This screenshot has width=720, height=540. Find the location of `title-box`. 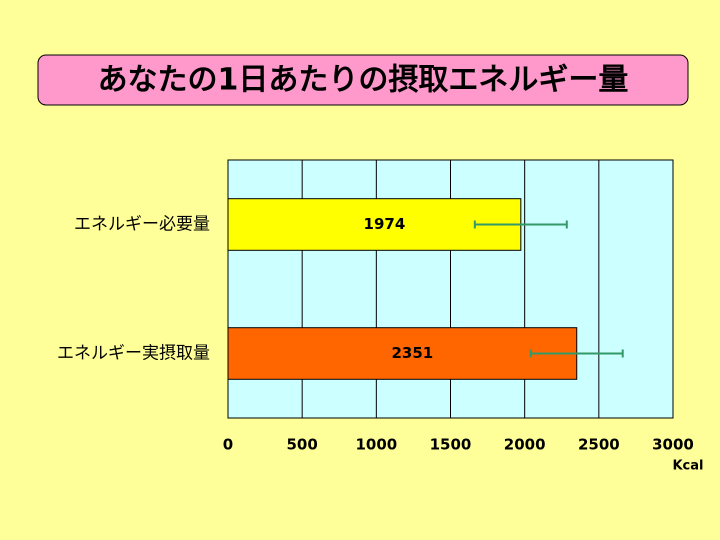

title-box is located at coordinates (363, 80).